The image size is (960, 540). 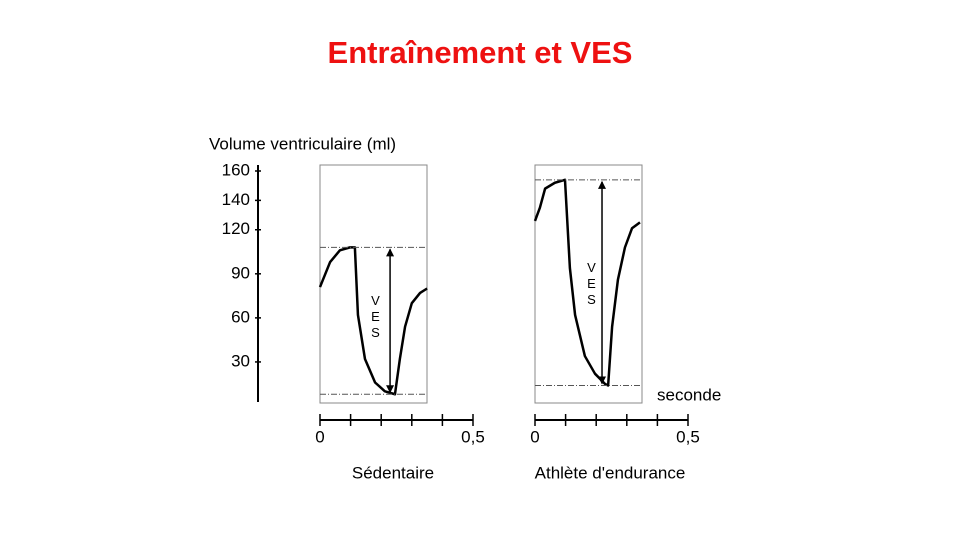 What do you see at coordinates (610, 472) in the screenshot?
I see `chart-label: Athlète d'endurance` at bounding box center [610, 472].